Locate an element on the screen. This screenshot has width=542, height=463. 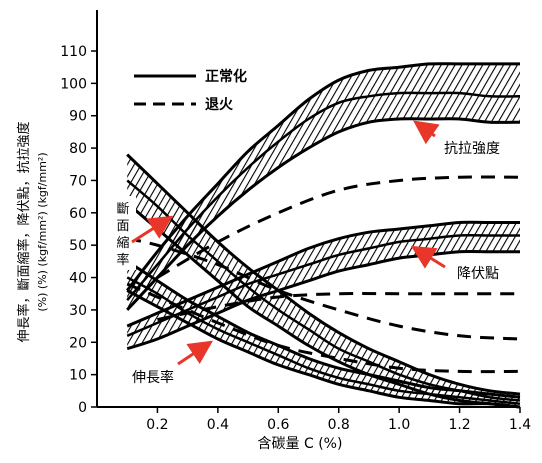
legend-normalized-label: 正常化 is located at coordinates (226, 76).